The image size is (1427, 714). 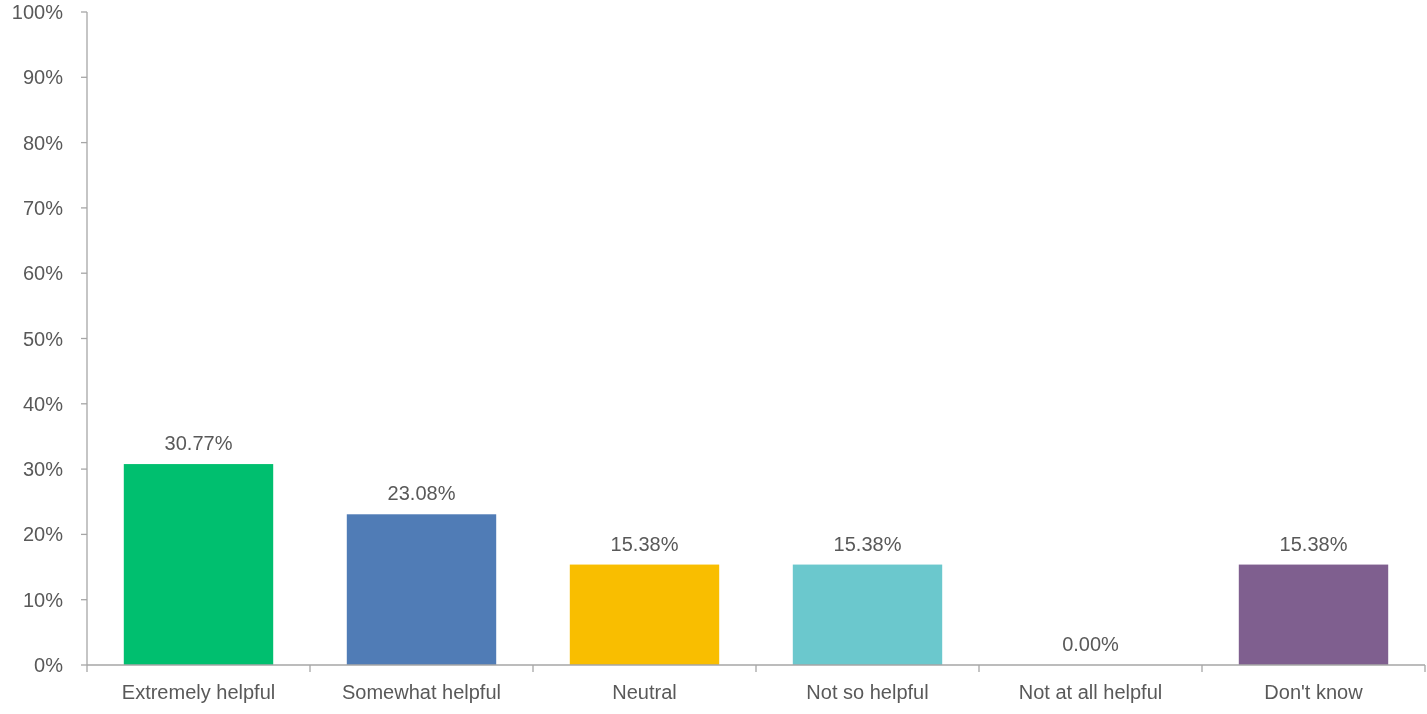 What do you see at coordinates (1090, 692) in the screenshot?
I see `x-tick-label: Not at all helpful` at bounding box center [1090, 692].